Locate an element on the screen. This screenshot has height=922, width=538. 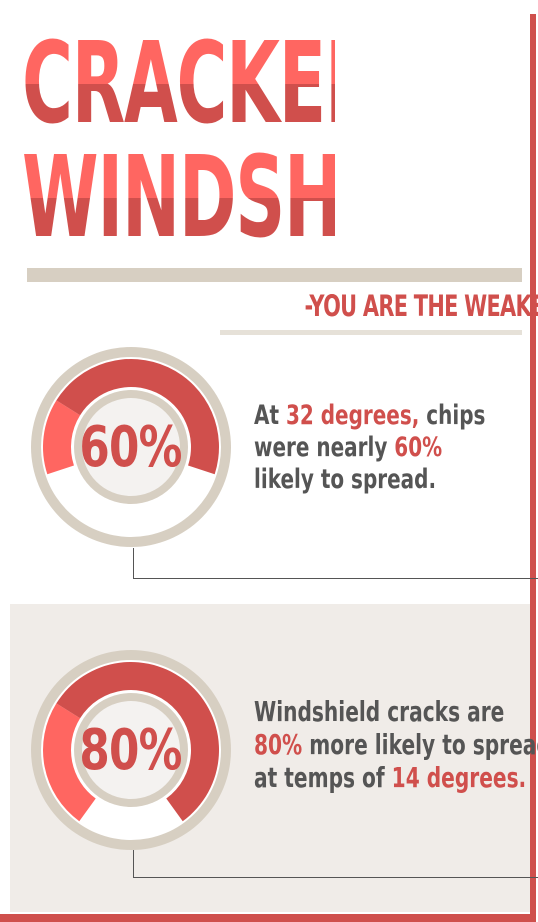
stat-line: likely to spread. is located at coordinates (345, 479).